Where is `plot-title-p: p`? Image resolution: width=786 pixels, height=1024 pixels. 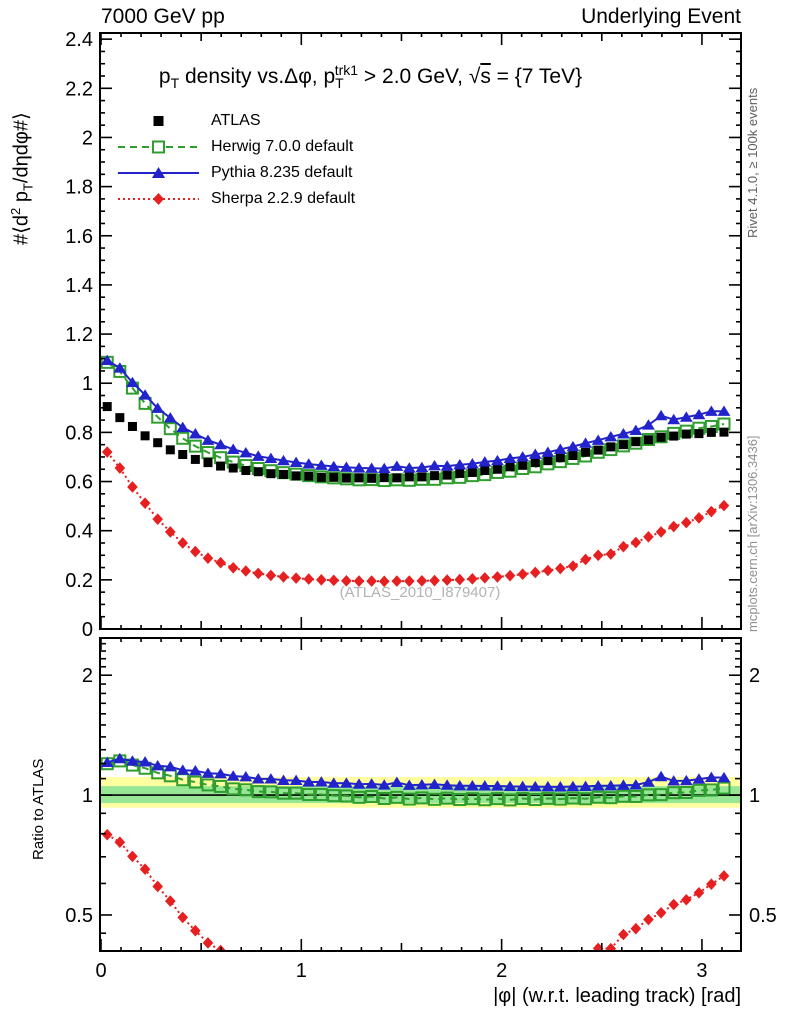 plot-title-p: p is located at coordinates (164, 76).